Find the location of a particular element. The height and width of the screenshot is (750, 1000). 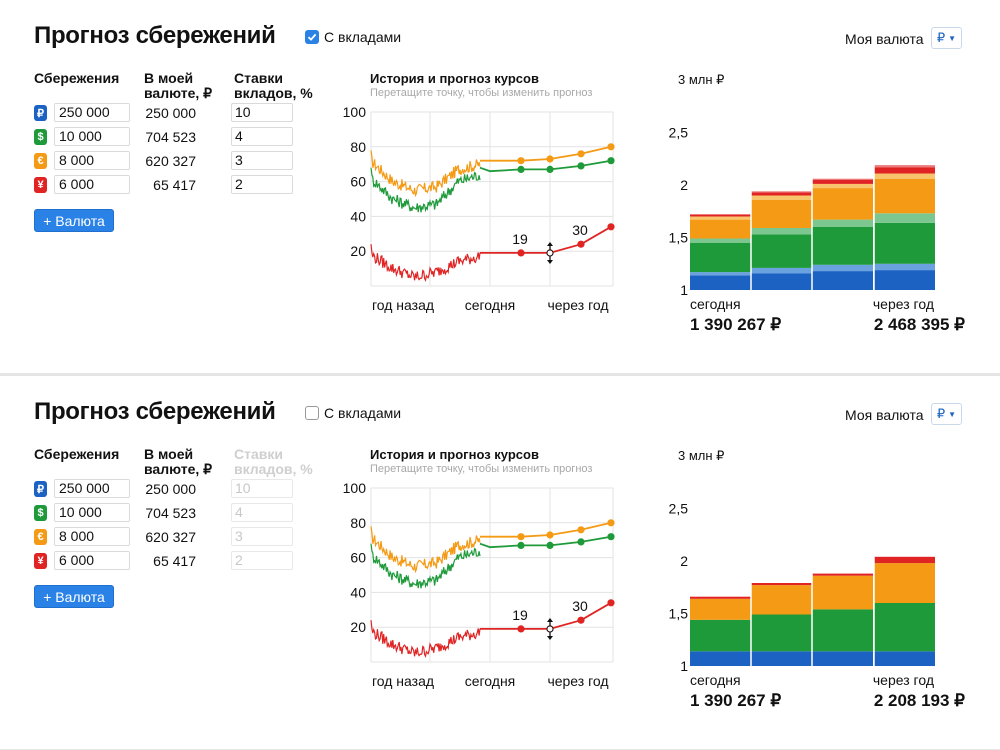

converted-value: 65 417 is located at coordinates (174, 185).